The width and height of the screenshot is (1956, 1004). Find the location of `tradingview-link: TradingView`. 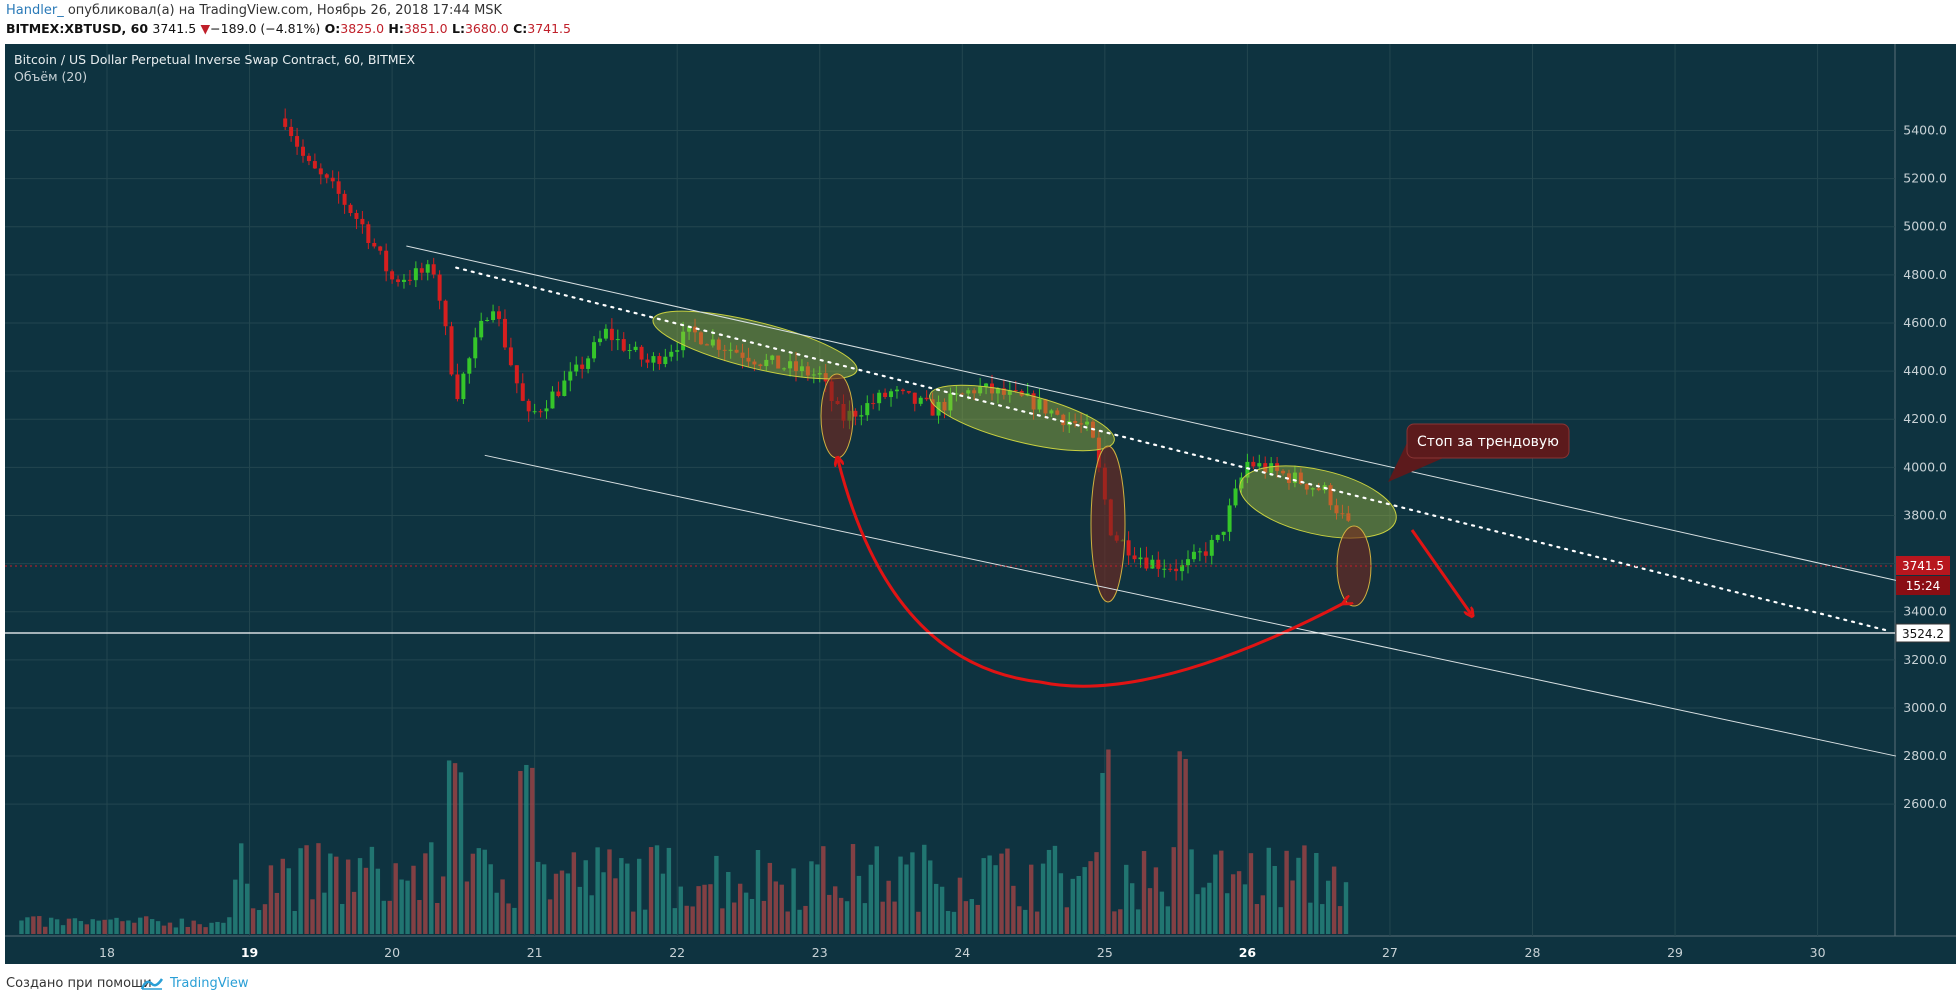

tradingview-link: TradingView is located at coordinates (209, 983).